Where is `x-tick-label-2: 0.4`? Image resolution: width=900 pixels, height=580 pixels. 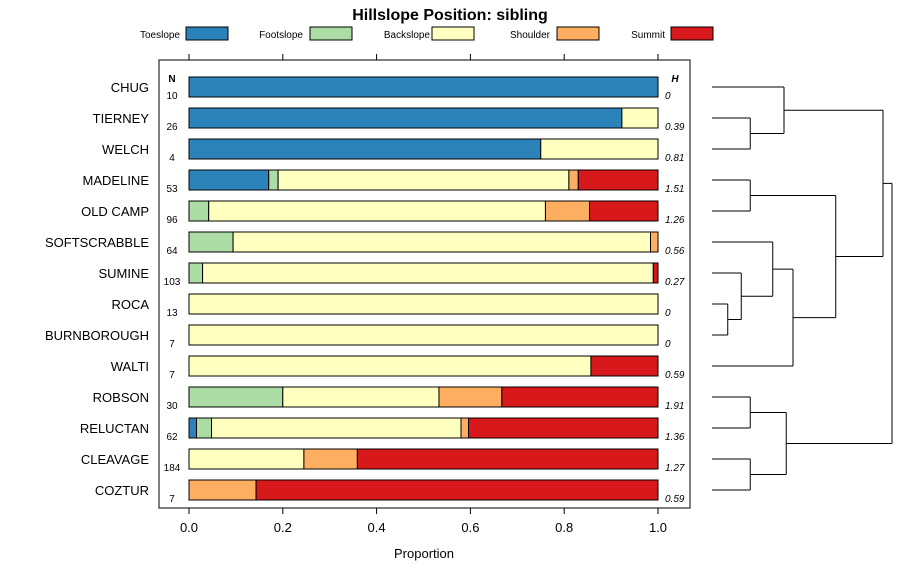 x-tick-label-2: 0.4 is located at coordinates (377, 527).